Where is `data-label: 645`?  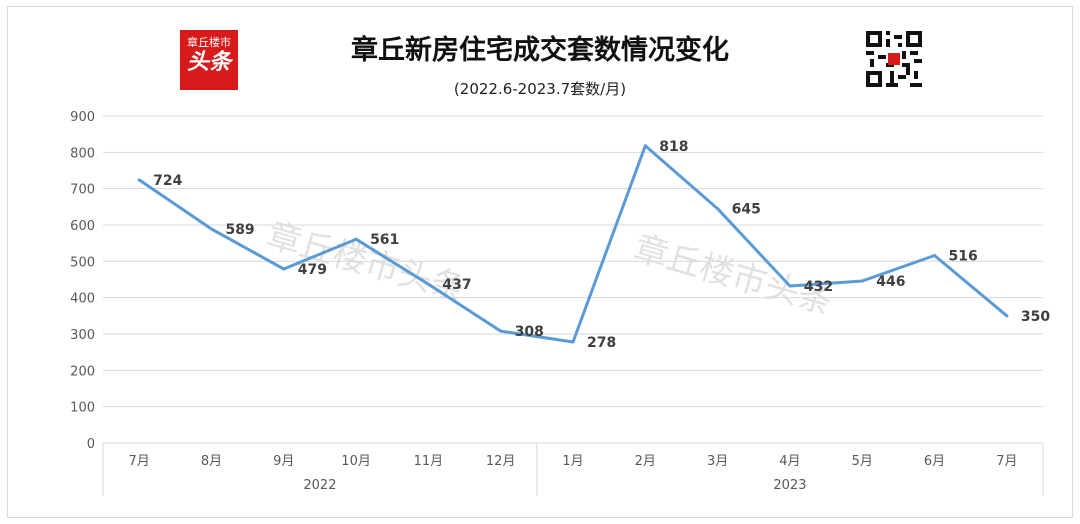
data-label: 645 is located at coordinates (746, 210).